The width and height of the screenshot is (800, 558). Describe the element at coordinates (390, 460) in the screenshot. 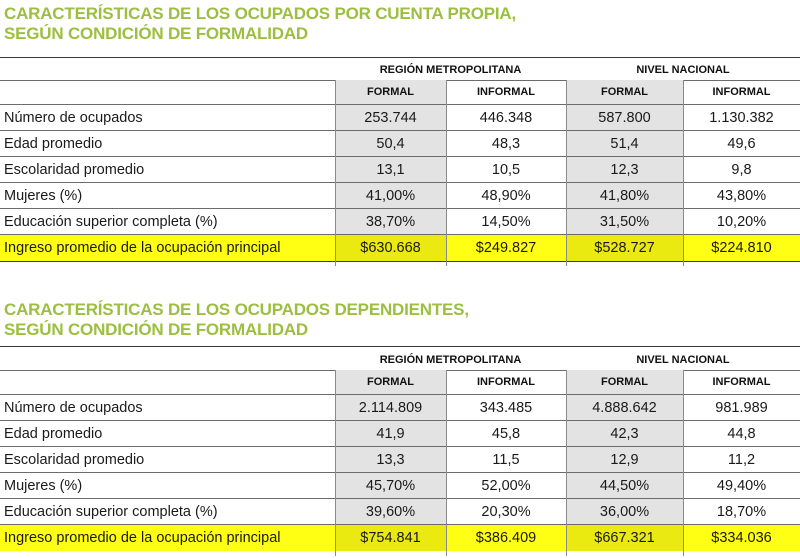

I see `cell-rm-formal: 13,3` at that location.